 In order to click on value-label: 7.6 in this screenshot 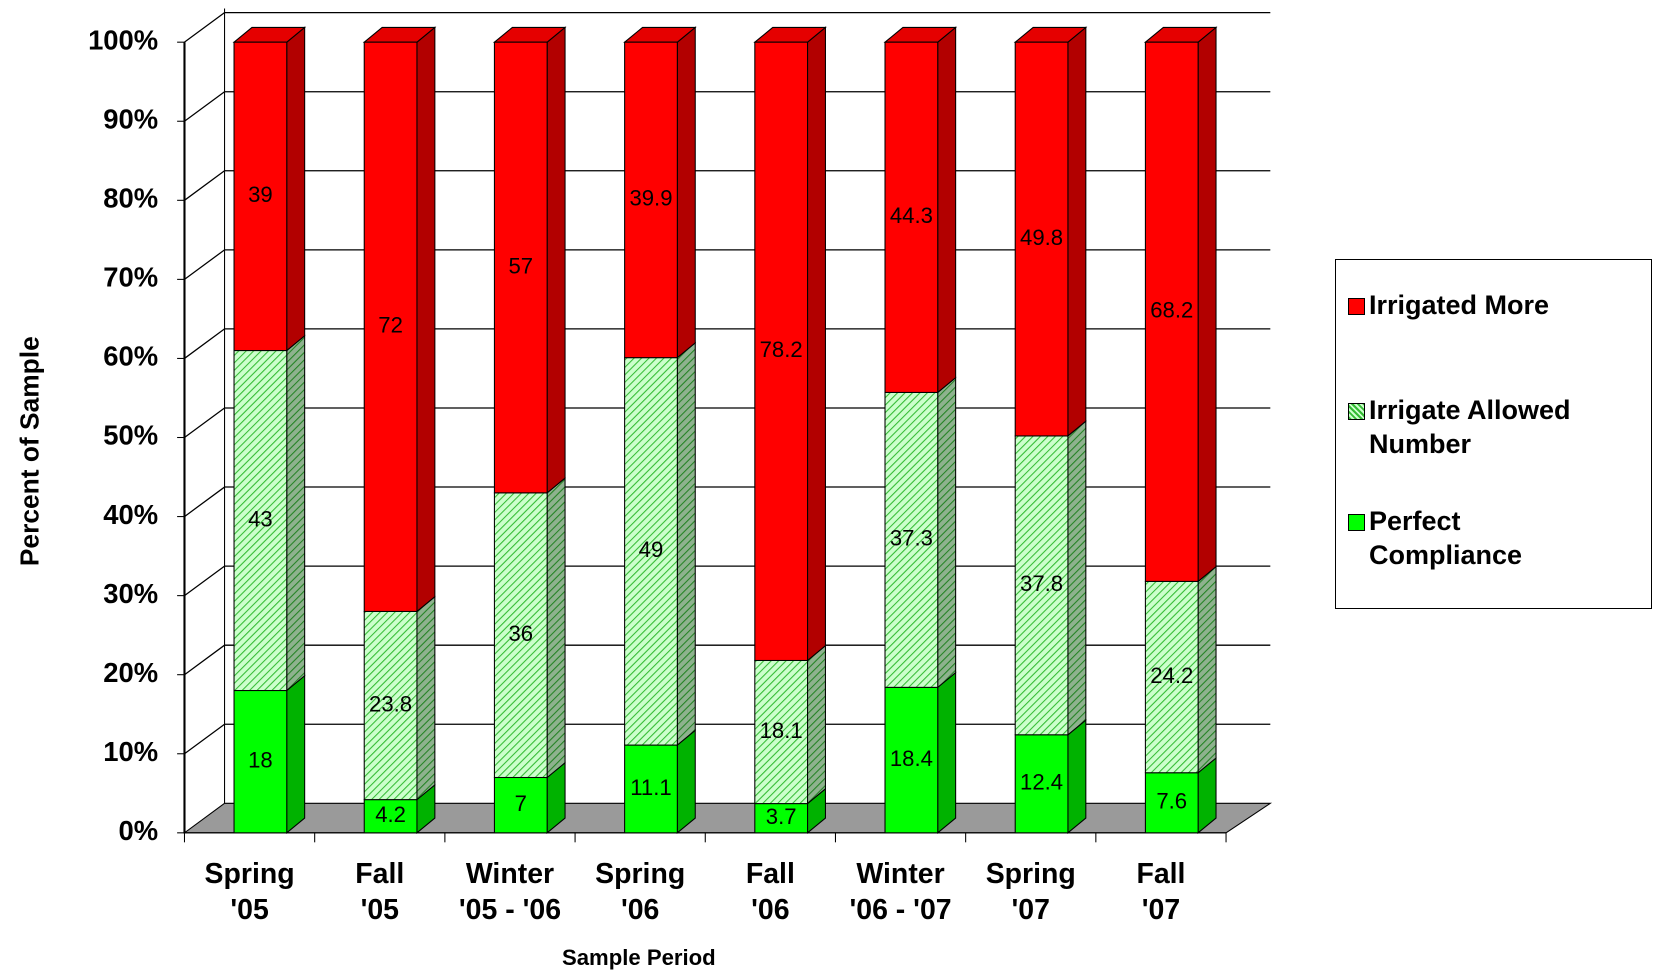, I will do `click(1171, 801)`.